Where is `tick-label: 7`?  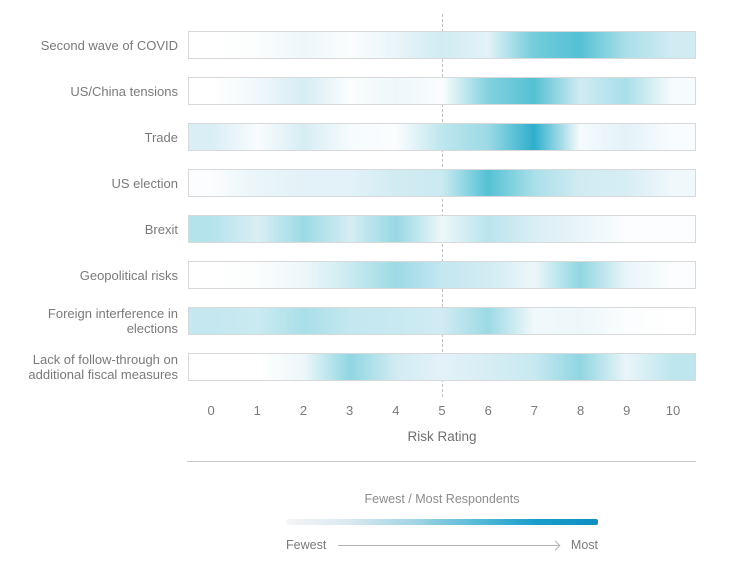
tick-label: 7 is located at coordinates (534, 410).